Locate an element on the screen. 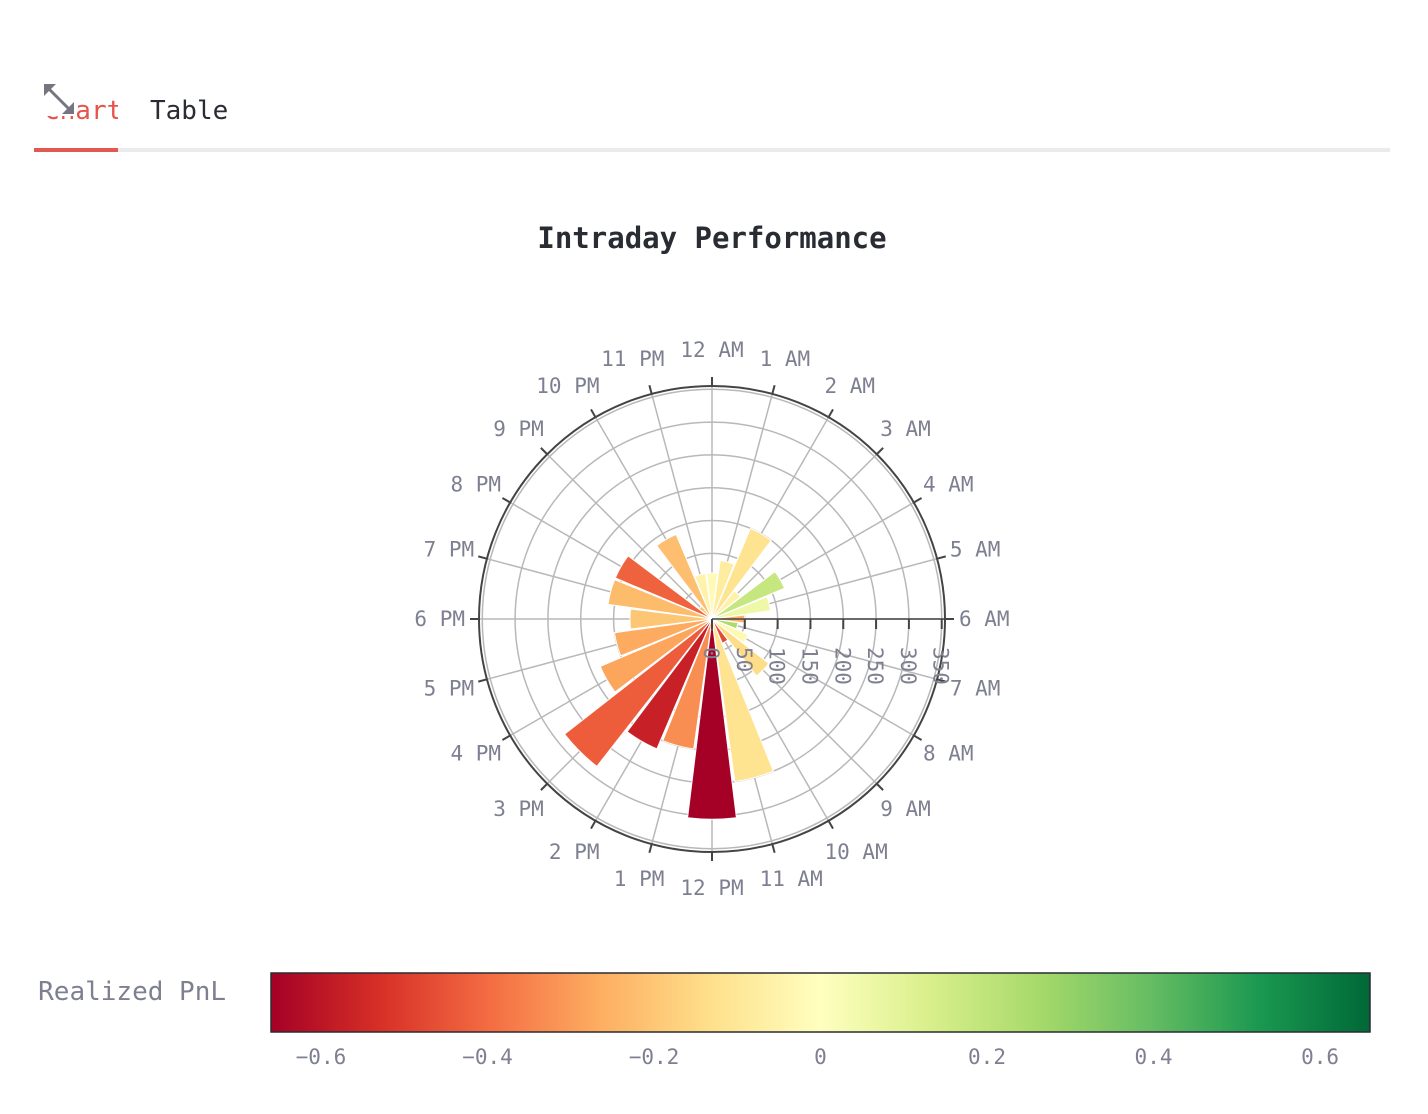 Image resolution: width=1428 pixels, height=1114 pixels. tab-bar: Chart Table is located at coordinates (712, 116).